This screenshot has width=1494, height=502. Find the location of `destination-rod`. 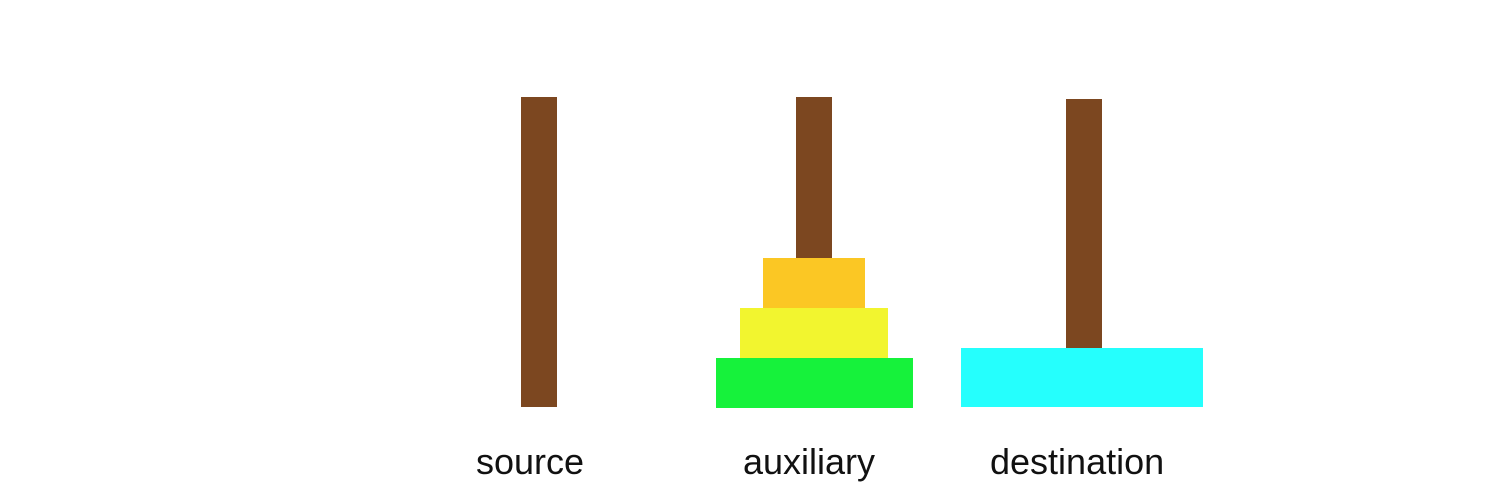

destination-rod is located at coordinates (1084, 223).